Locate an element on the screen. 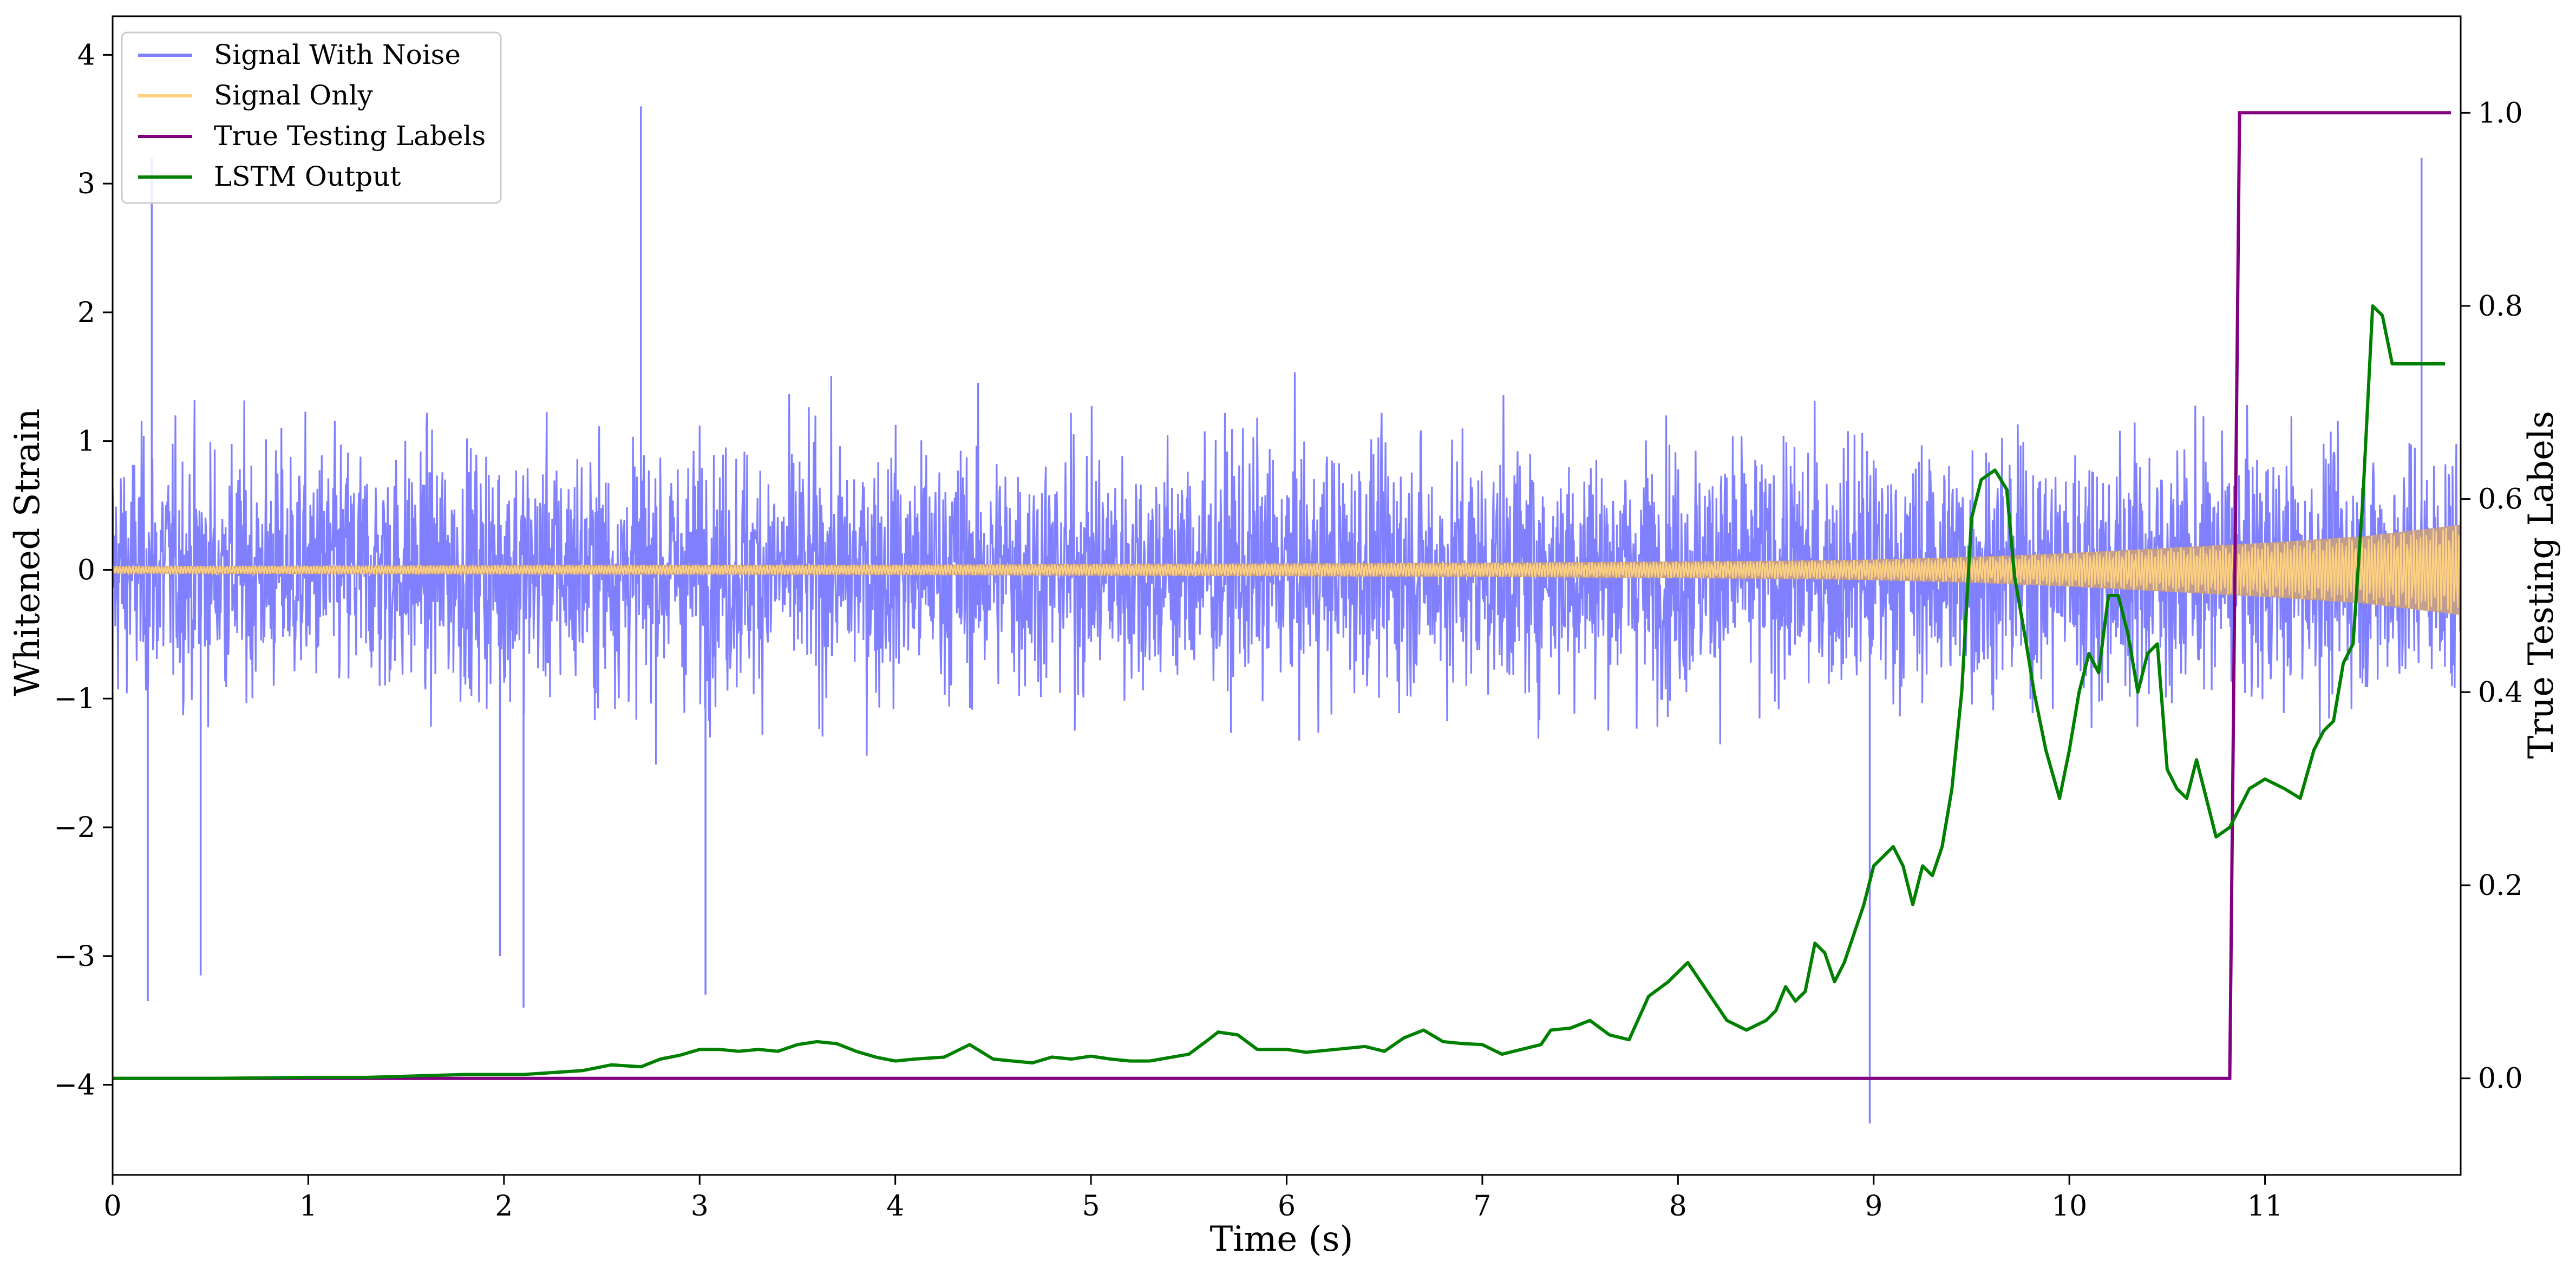 The height and width of the screenshot is (1274, 2576). y-left-tick-label: 1 is located at coordinates (86, 442).